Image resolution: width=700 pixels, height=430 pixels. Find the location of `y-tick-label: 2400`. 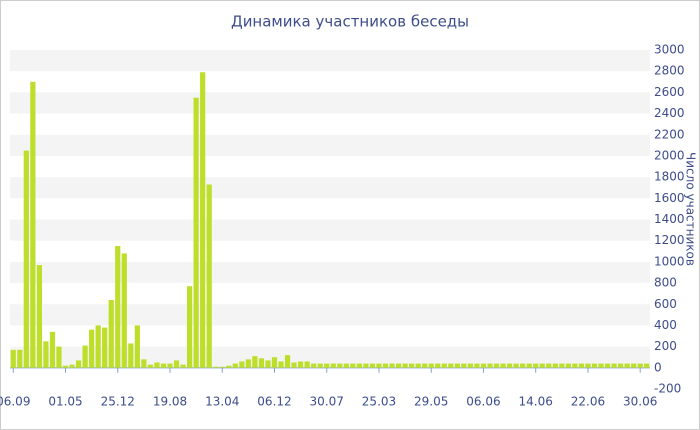

y-tick-label: 2400 is located at coordinates (669, 113).